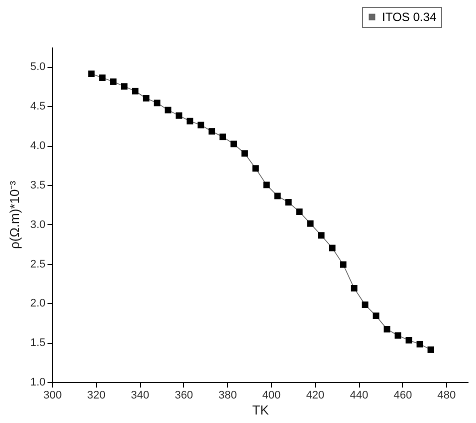  Describe the element at coordinates (38, 343) in the screenshot. I see `y-tick-label: 1.5` at that location.